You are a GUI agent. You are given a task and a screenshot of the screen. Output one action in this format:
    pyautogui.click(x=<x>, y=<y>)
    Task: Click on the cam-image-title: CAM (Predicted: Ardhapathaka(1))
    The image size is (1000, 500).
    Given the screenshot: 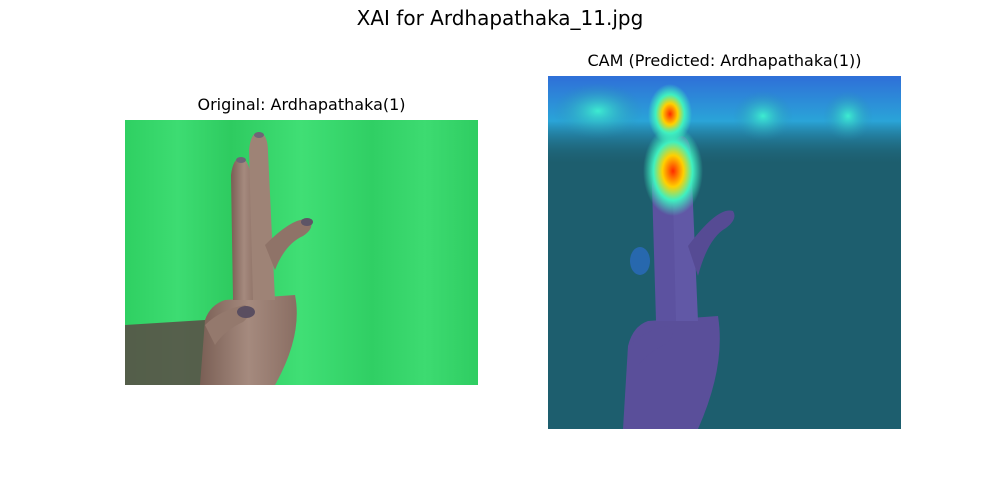 What is the action you would take?
    pyautogui.click(x=724, y=60)
    